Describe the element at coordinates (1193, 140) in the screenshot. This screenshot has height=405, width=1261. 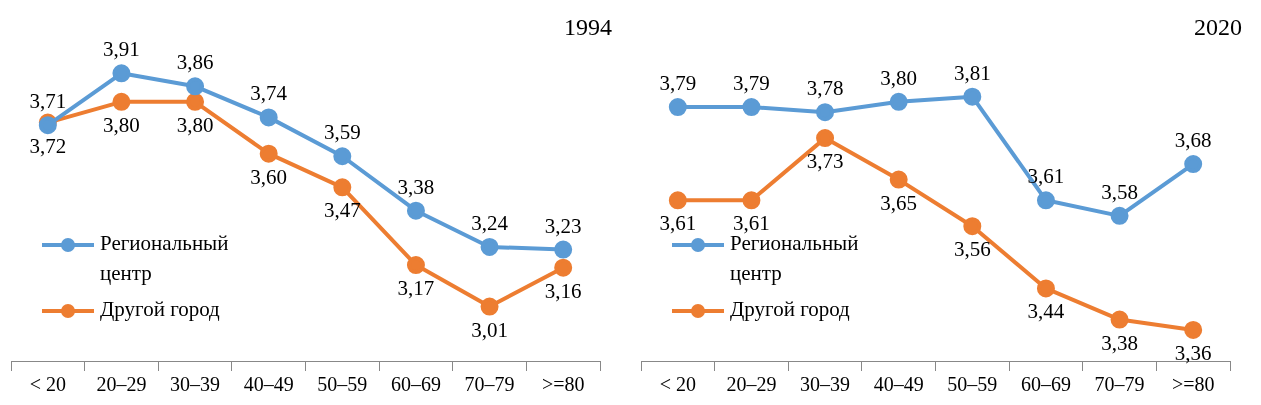
I see `data-label: 3,68` at that location.